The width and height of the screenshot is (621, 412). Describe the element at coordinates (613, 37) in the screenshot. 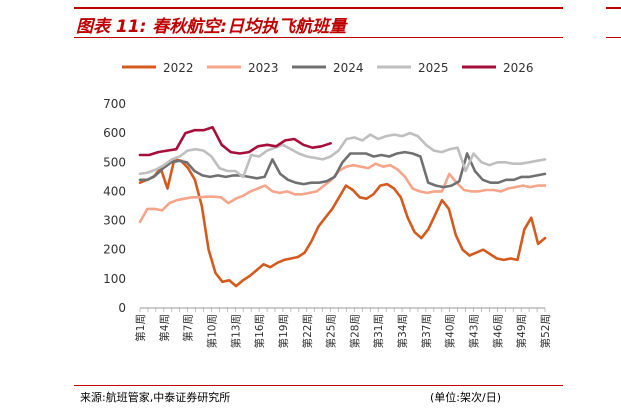

I see `title-rule-right` at that location.